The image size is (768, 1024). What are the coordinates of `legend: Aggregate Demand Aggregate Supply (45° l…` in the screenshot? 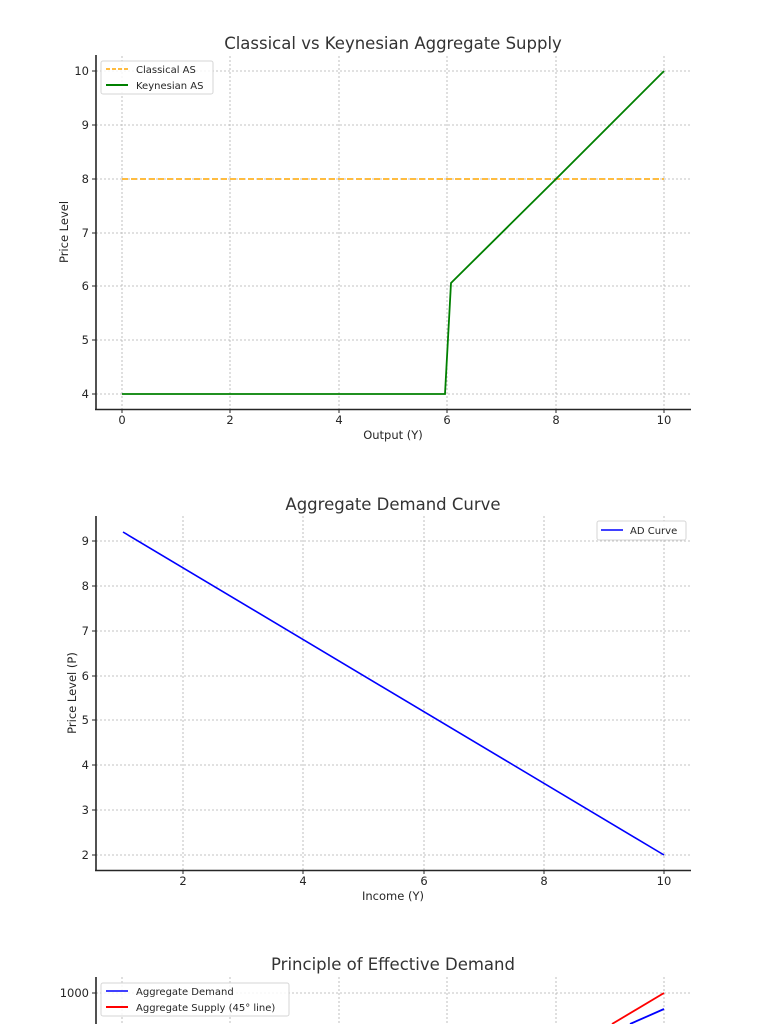 It's located at (195, 999).